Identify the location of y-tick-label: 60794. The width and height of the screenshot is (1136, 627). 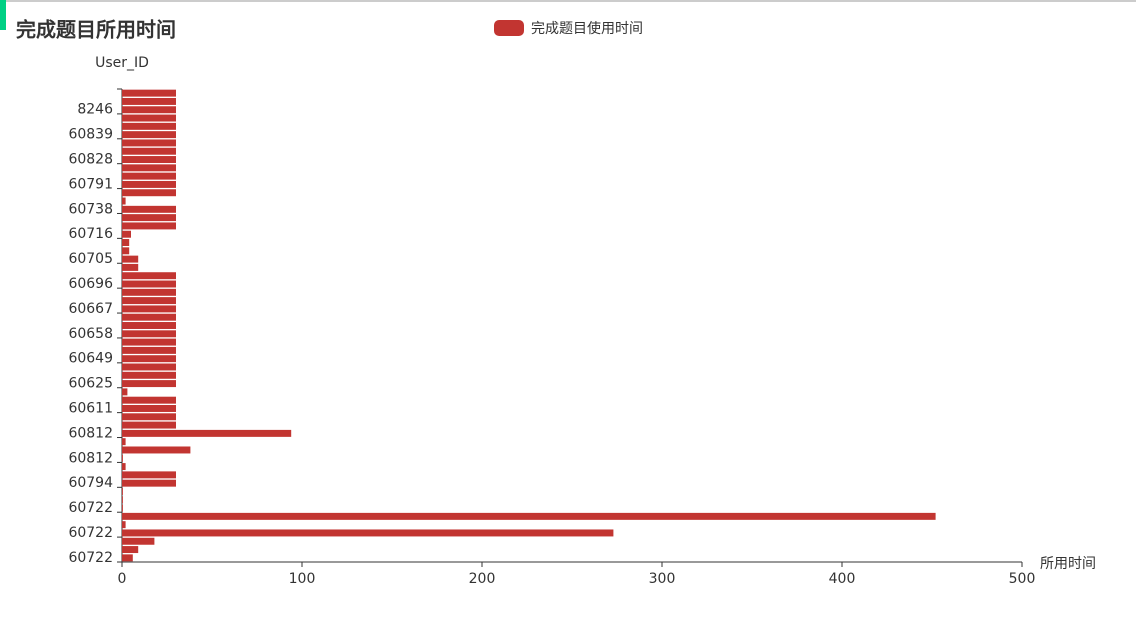
(90, 483).